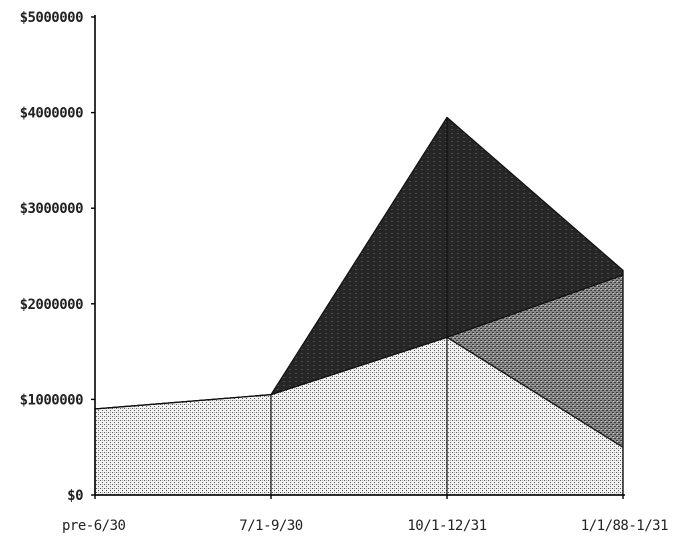  What do you see at coordinates (52, 18) in the screenshot?
I see `y-tick-label: $5000000` at bounding box center [52, 18].